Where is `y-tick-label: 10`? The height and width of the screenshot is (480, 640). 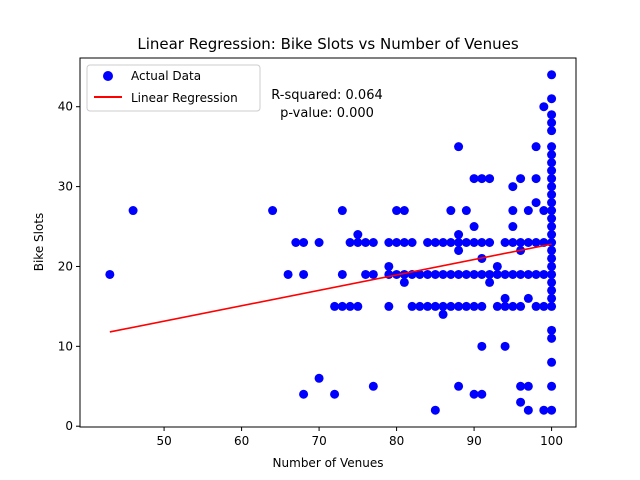
y-tick-label: 10 is located at coordinates (65, 346).